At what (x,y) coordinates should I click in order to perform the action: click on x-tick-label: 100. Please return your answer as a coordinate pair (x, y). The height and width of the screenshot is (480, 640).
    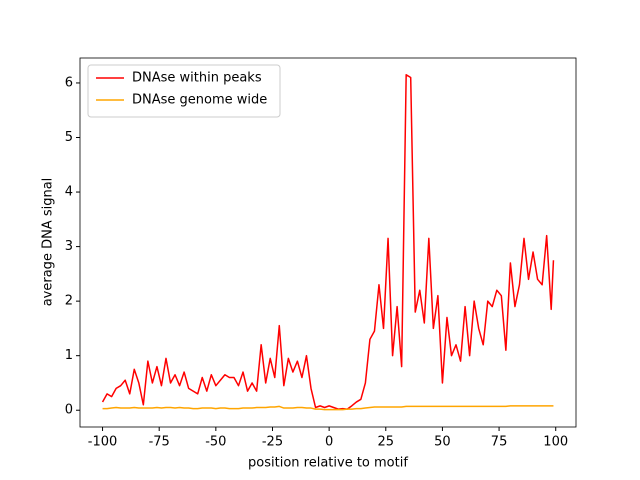
    Looking at the image, I should click on (555, 442).